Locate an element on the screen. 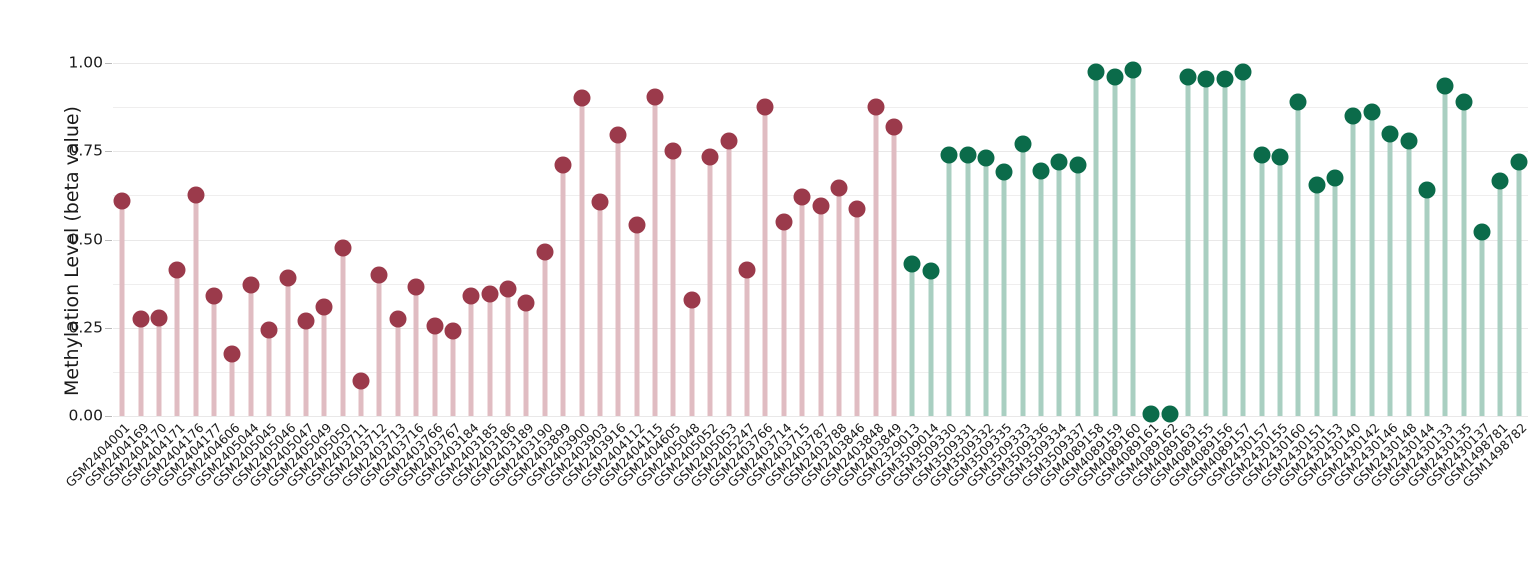  y-axis-tick-label: 0.50 is located at coordinates (85, 238).